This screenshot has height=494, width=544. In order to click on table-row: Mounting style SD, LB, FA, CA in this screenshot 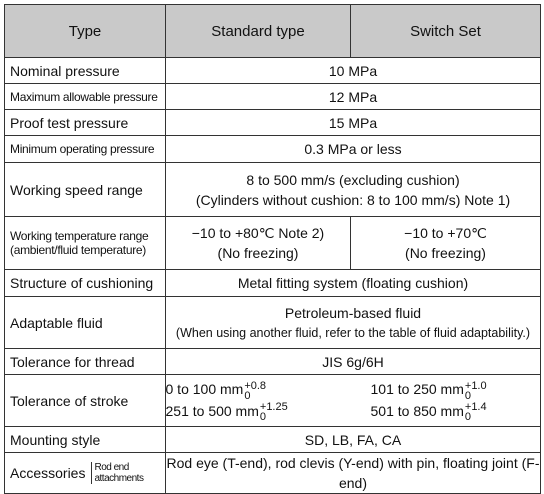, I will do `click(272, 439)`.